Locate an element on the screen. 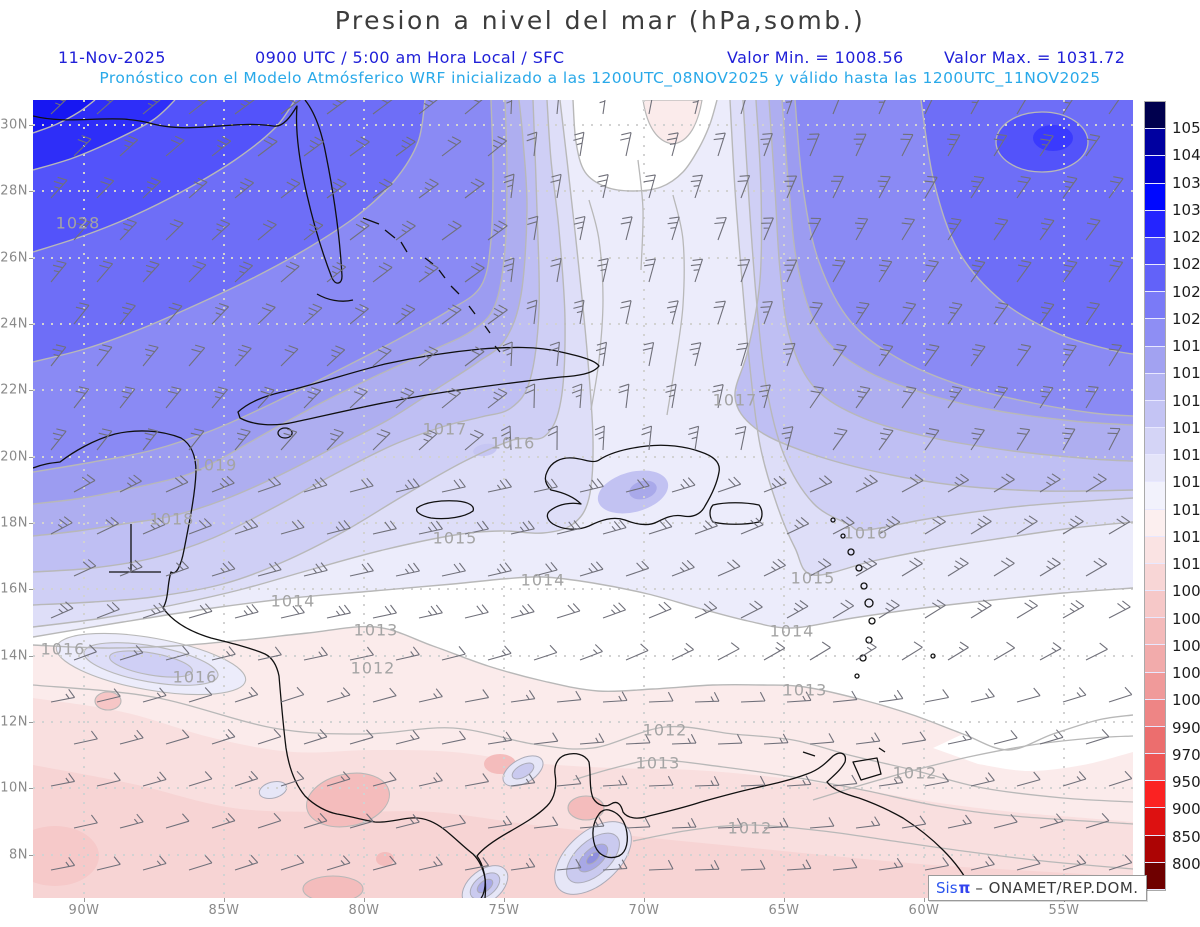 Image resolution: width=1200 pixels, height=927 pixels. pressure-colorbar is located at coordinates (1155, 496).